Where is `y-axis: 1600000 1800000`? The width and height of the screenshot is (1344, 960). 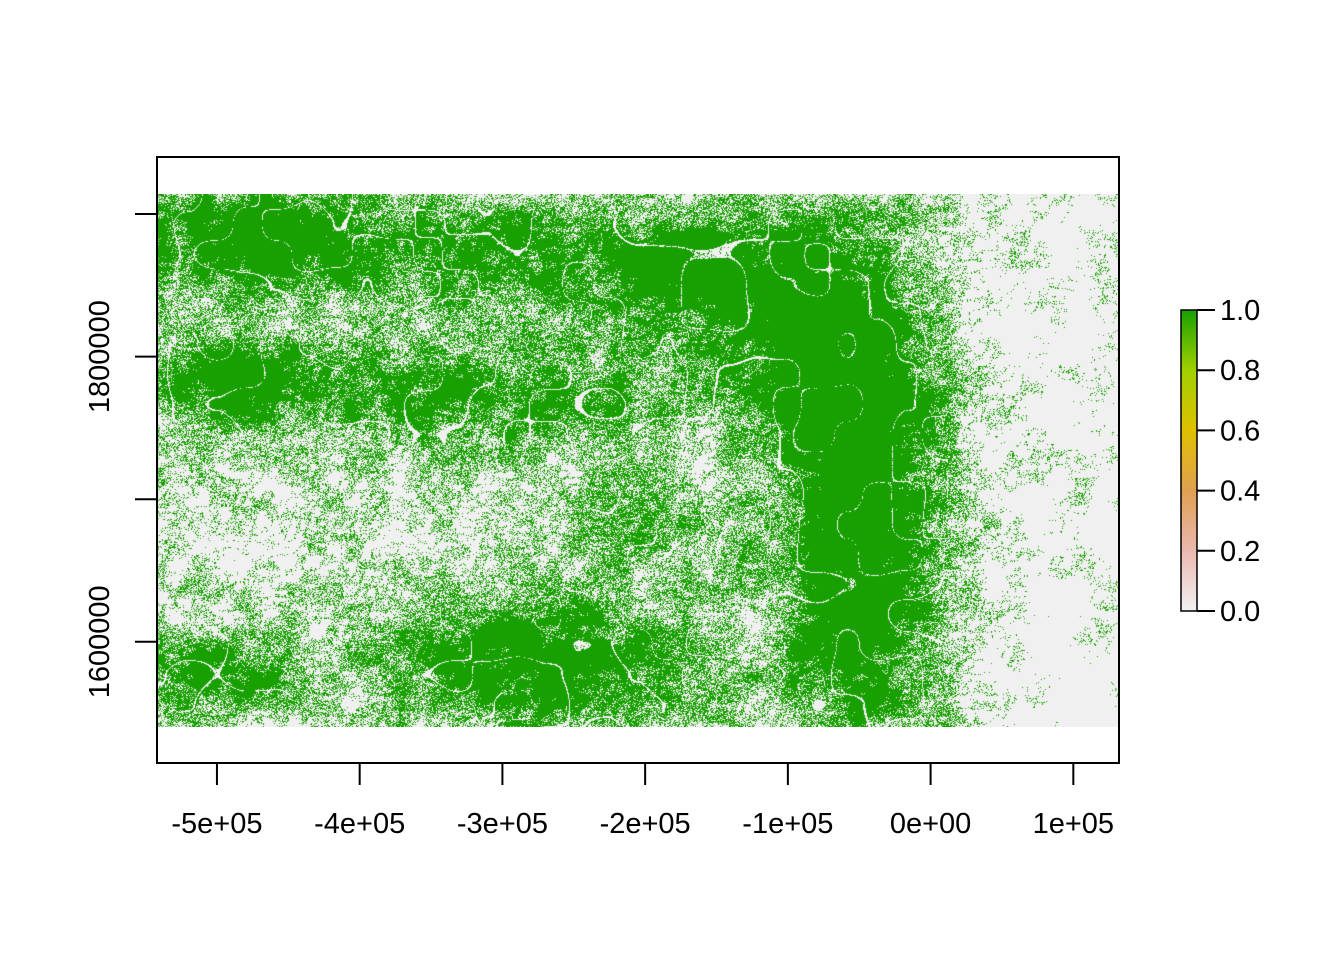
y-axis: 1600000 1800000 is located at coordinates (120, 456).